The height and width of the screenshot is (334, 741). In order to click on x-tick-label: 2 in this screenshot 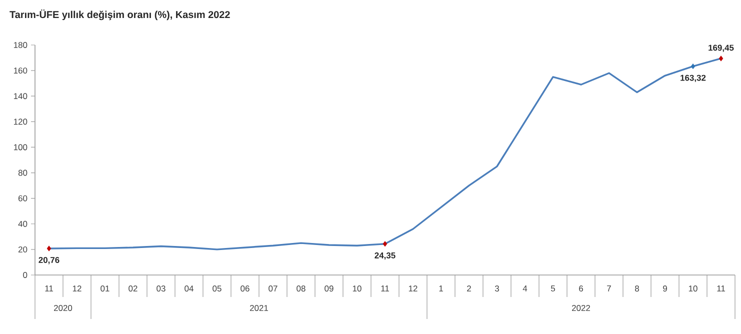, I will do `click(469, 289)`.